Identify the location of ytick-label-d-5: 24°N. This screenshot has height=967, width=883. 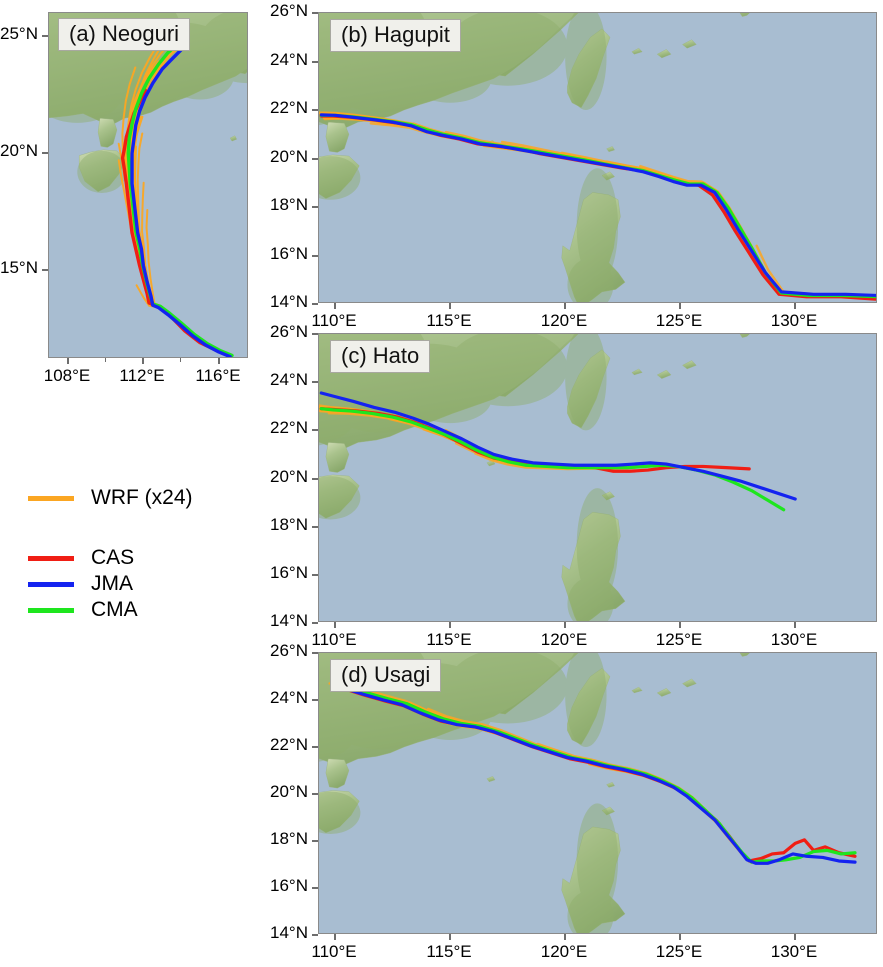
(289, 697).